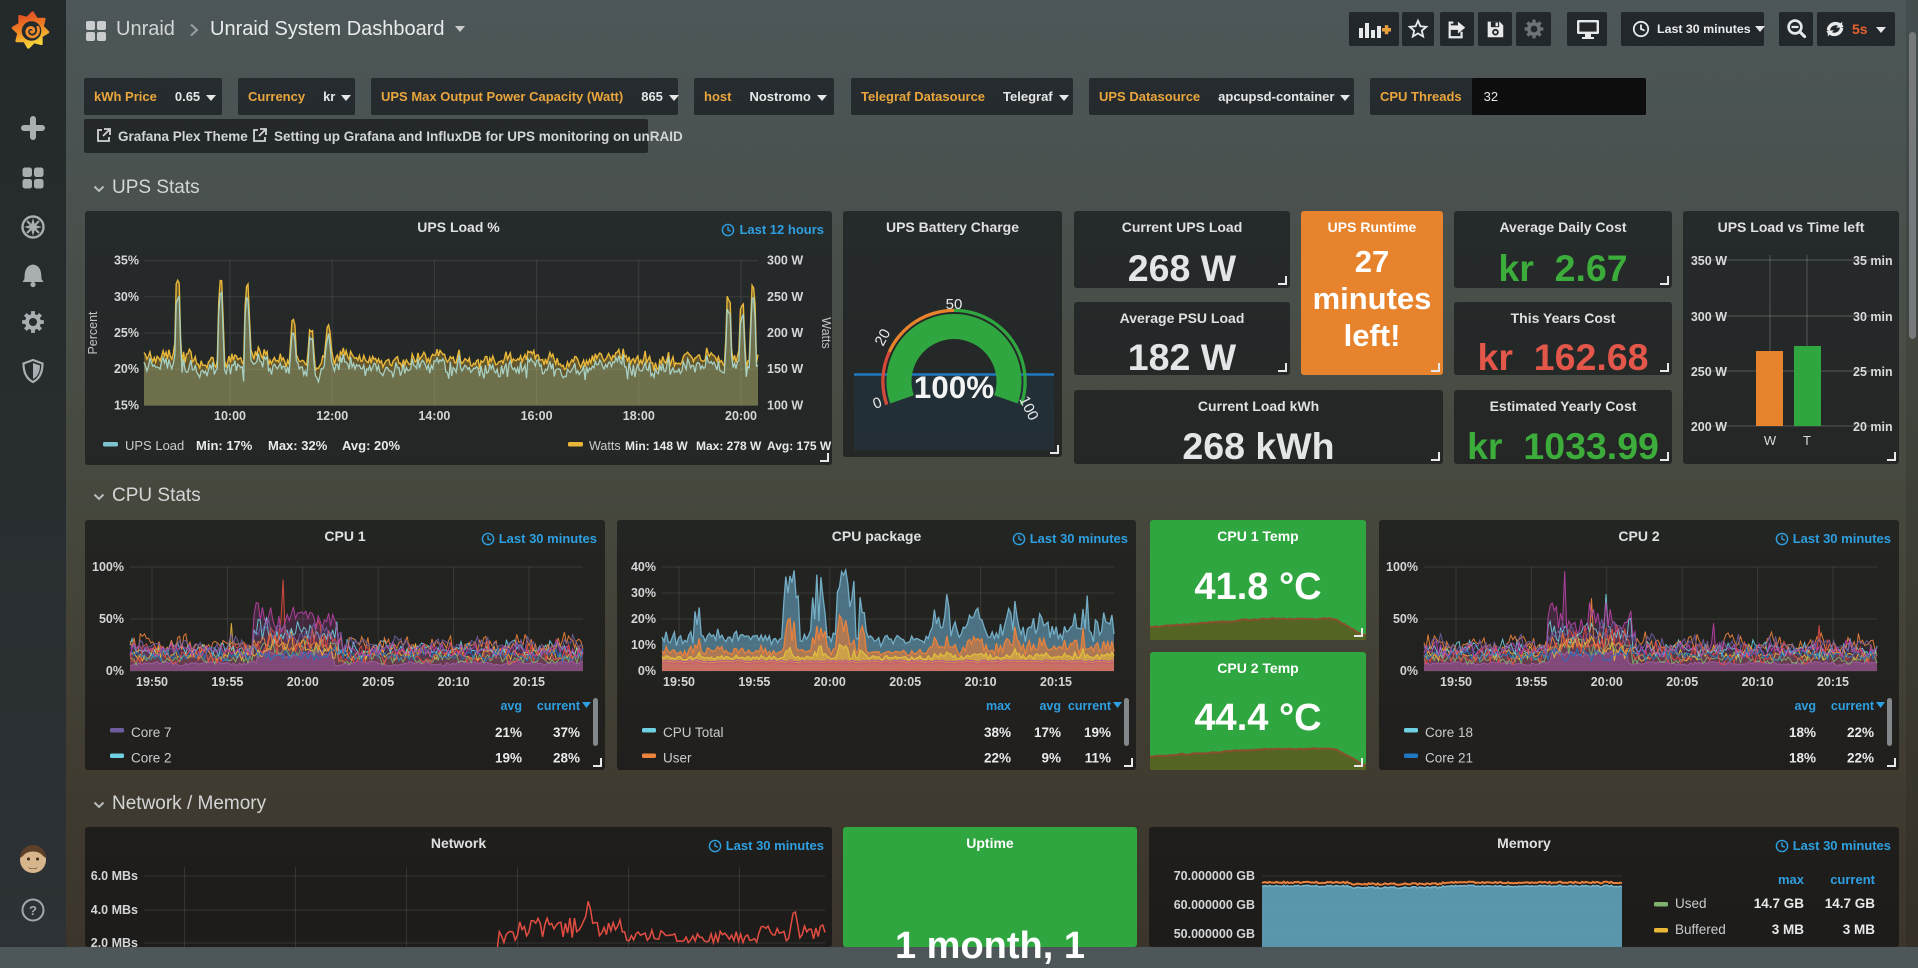  I want to click on svg-text: CPU Total, so click(693, 732).